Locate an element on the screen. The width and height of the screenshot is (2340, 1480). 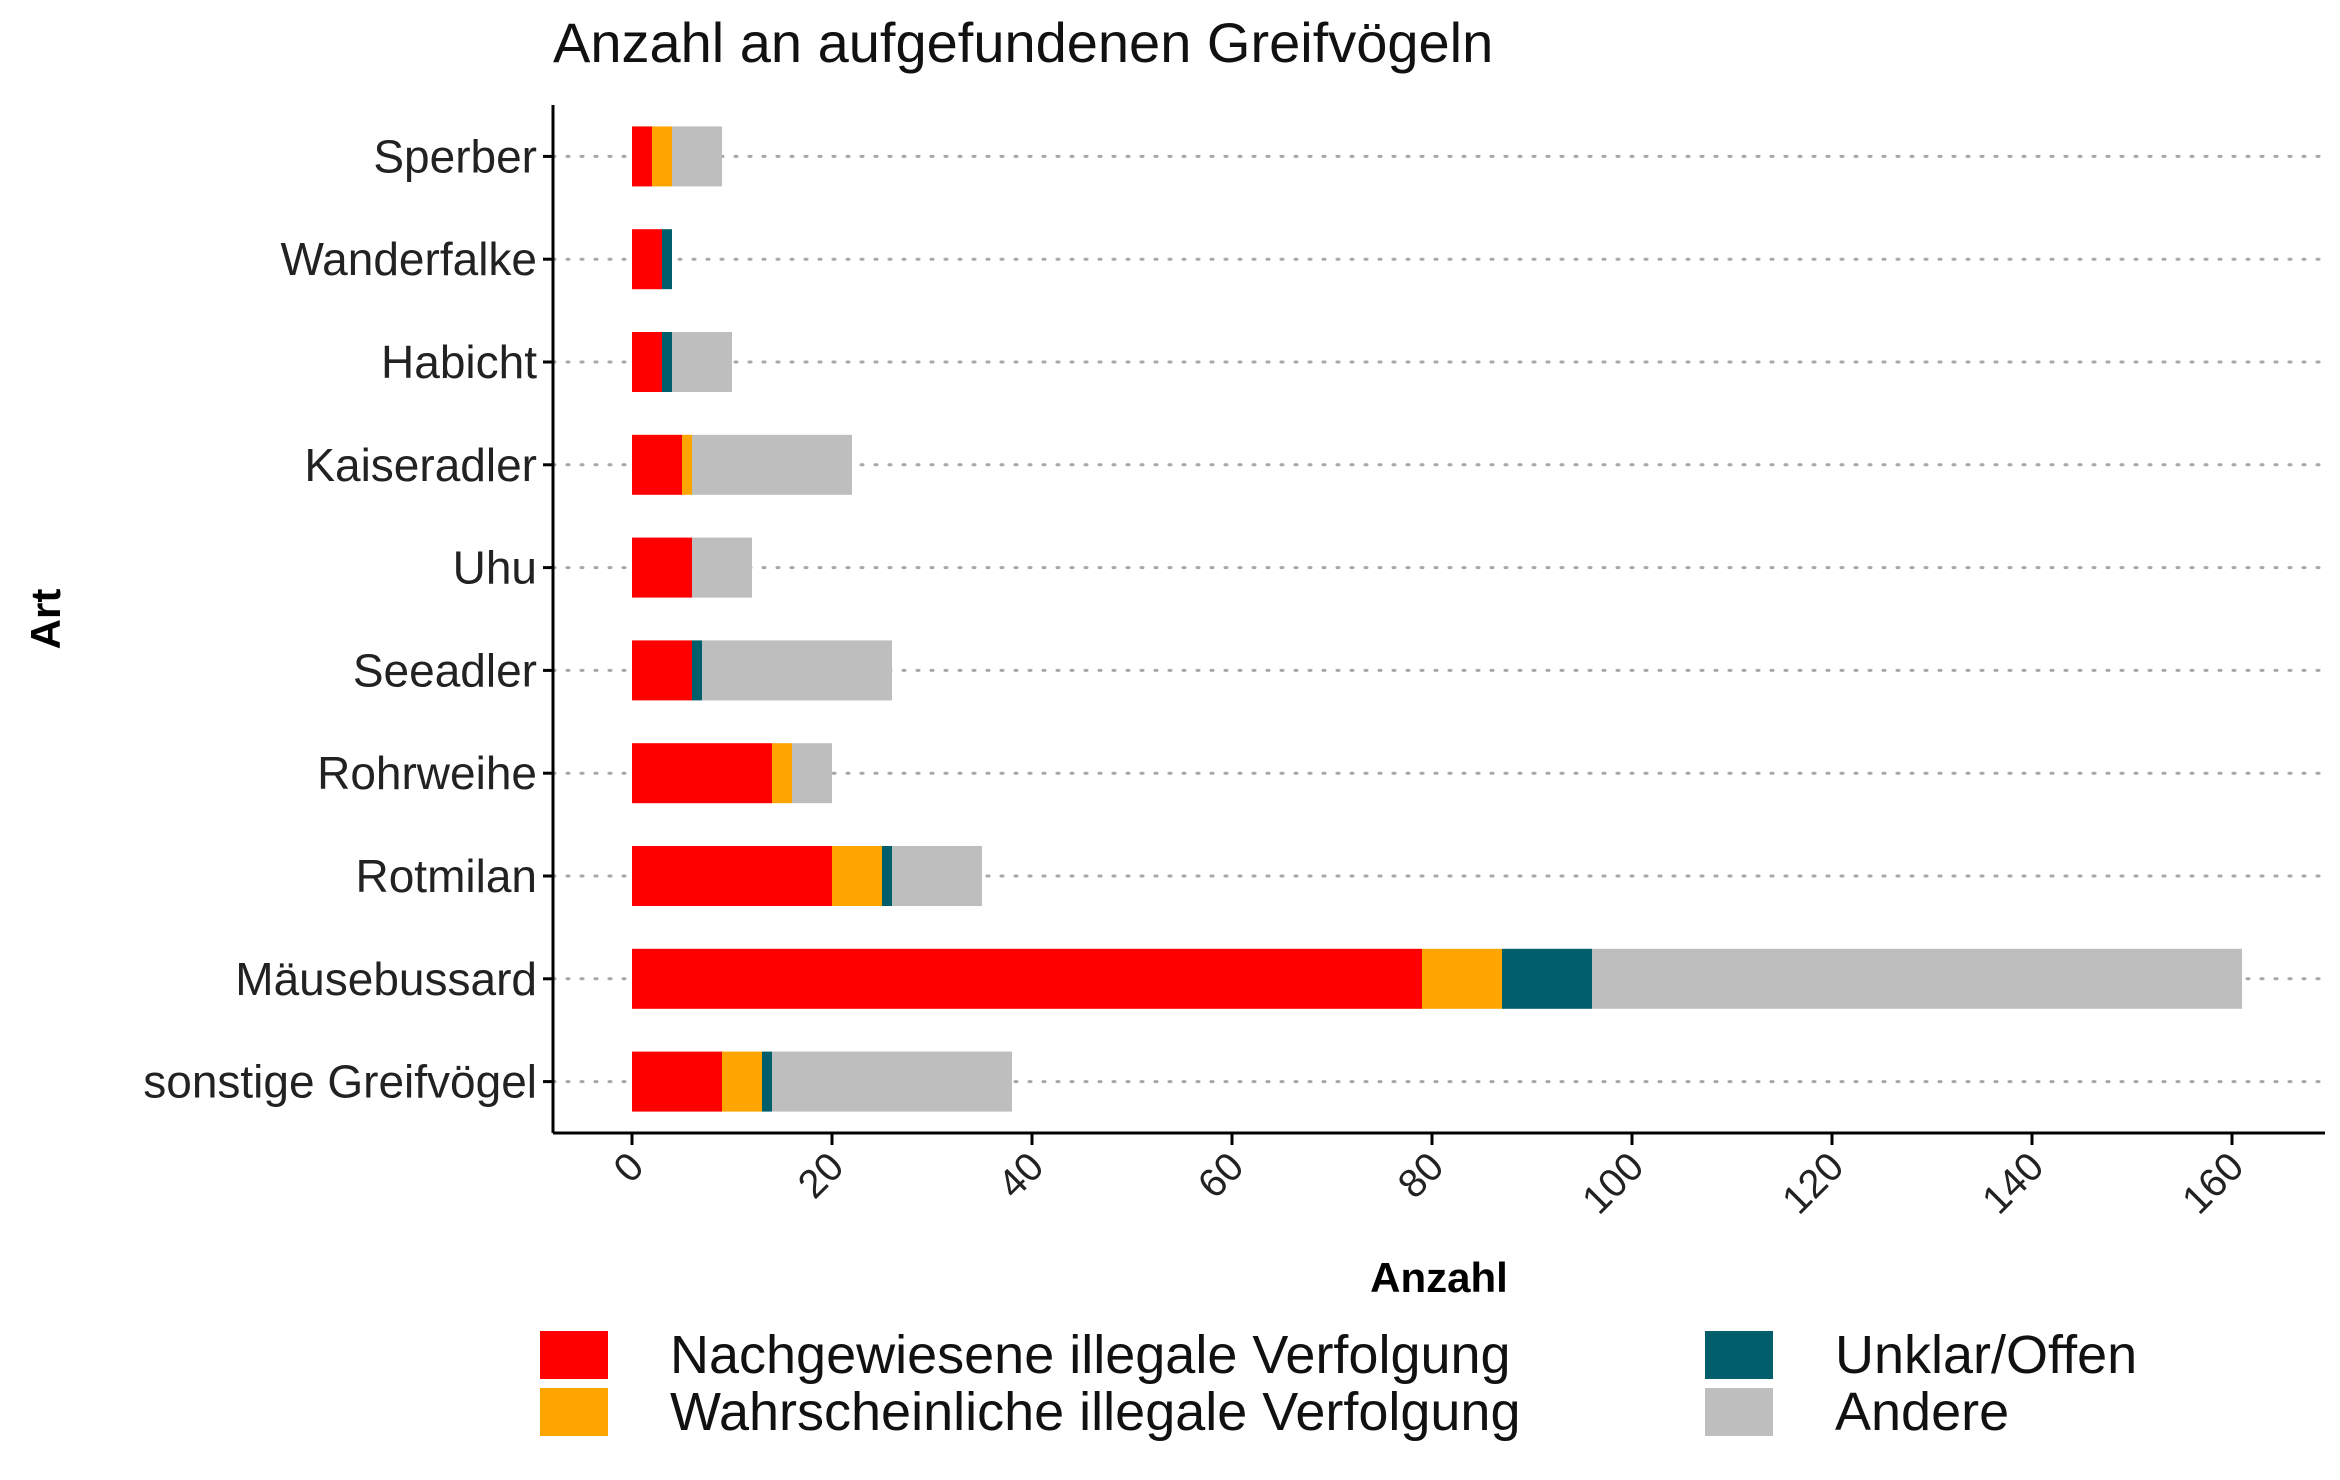
y-tick-label: sonstige Greifvögel is located at coordinates (340, 1082).